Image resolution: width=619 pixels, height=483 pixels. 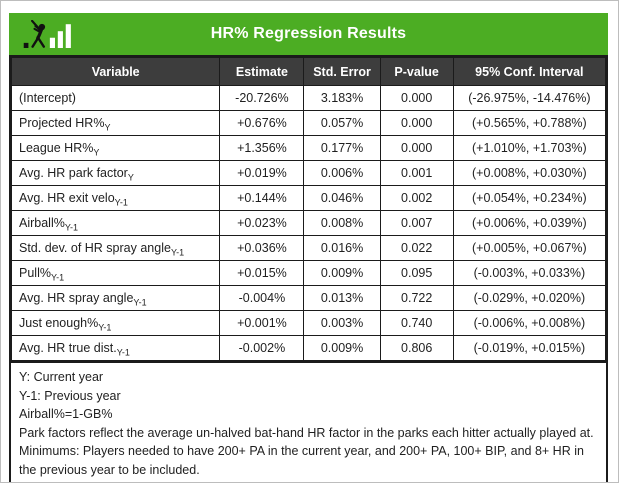 What do you see at coordinates (342, 298) in the screenshot?
I see `std-error-cell: 0.013%` at bounding box center [342, 298].